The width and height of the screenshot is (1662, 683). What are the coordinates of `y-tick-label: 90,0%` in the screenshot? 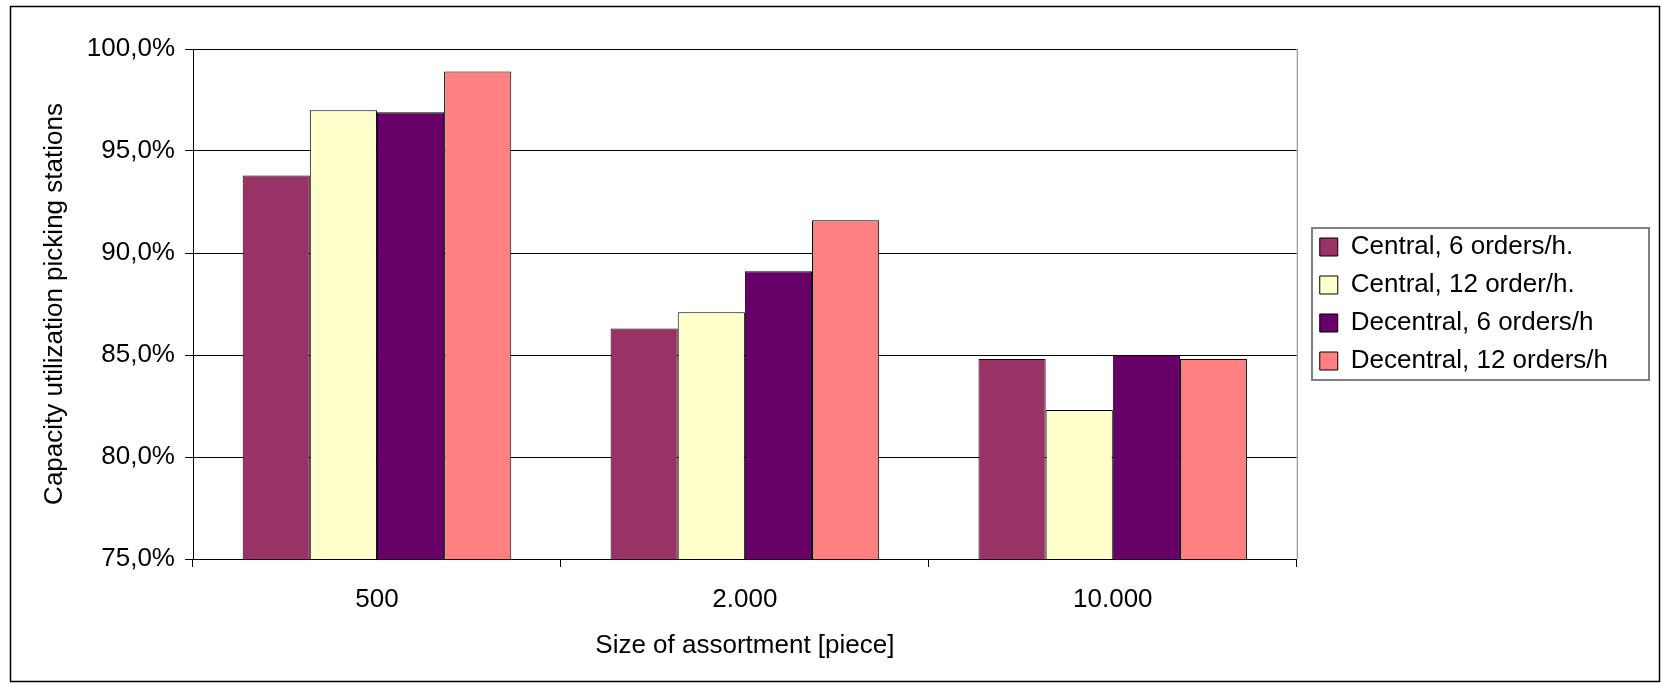 It's located at (138, 251).